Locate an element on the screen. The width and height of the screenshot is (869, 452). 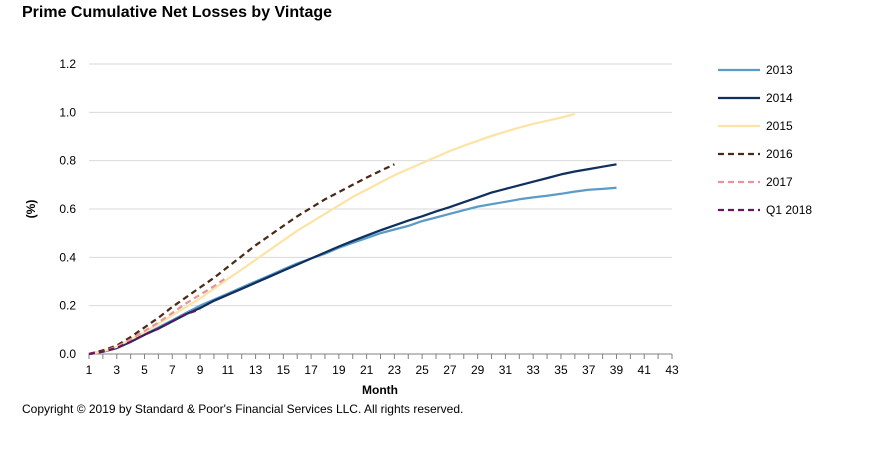
series-line-q1-2018 is located at coordinates (144, 332).